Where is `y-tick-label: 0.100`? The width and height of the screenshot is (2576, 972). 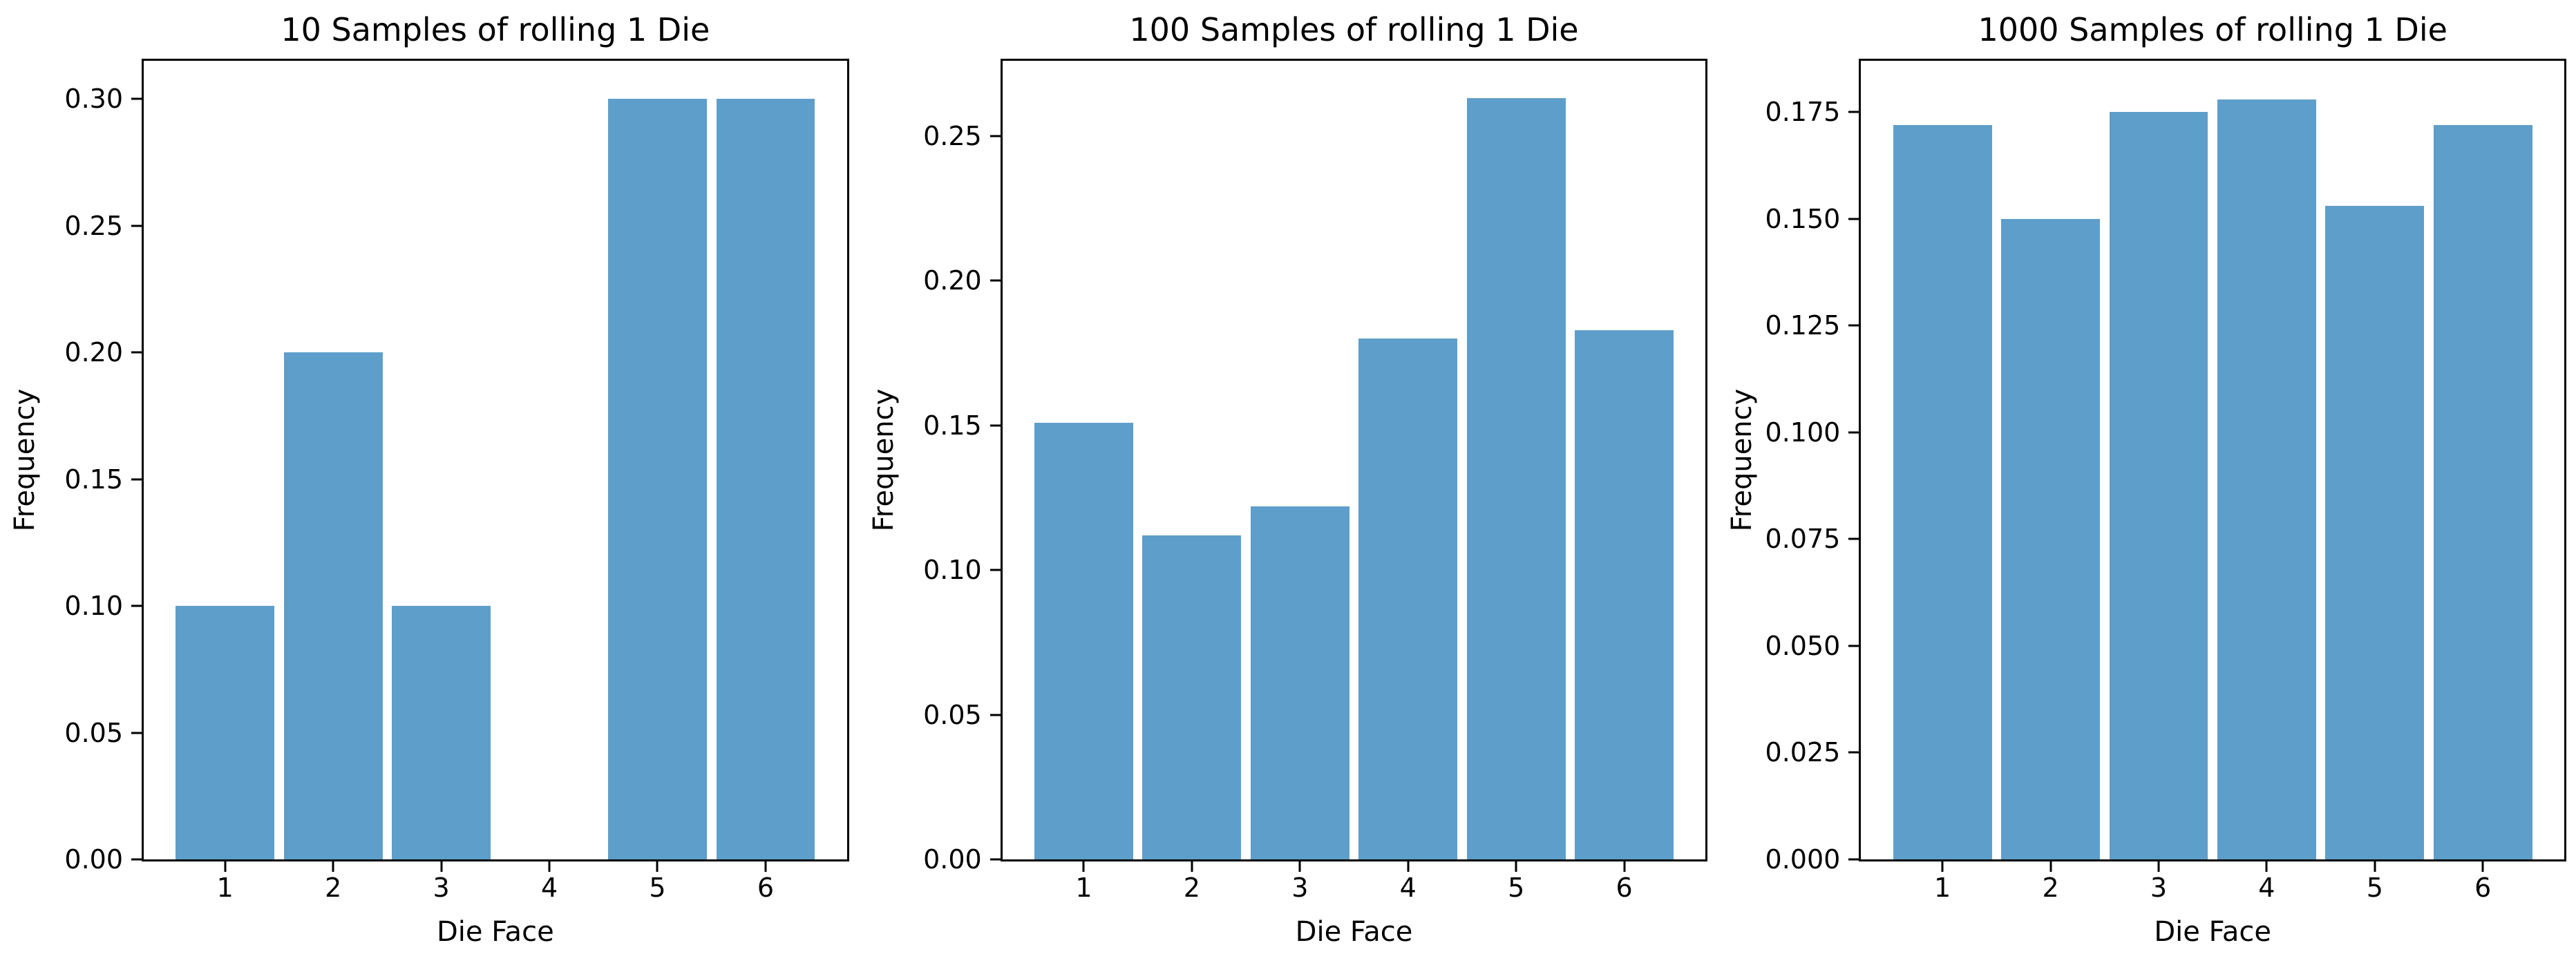
y-tick-label: 0.100 is located at coordinates (1803, 432).